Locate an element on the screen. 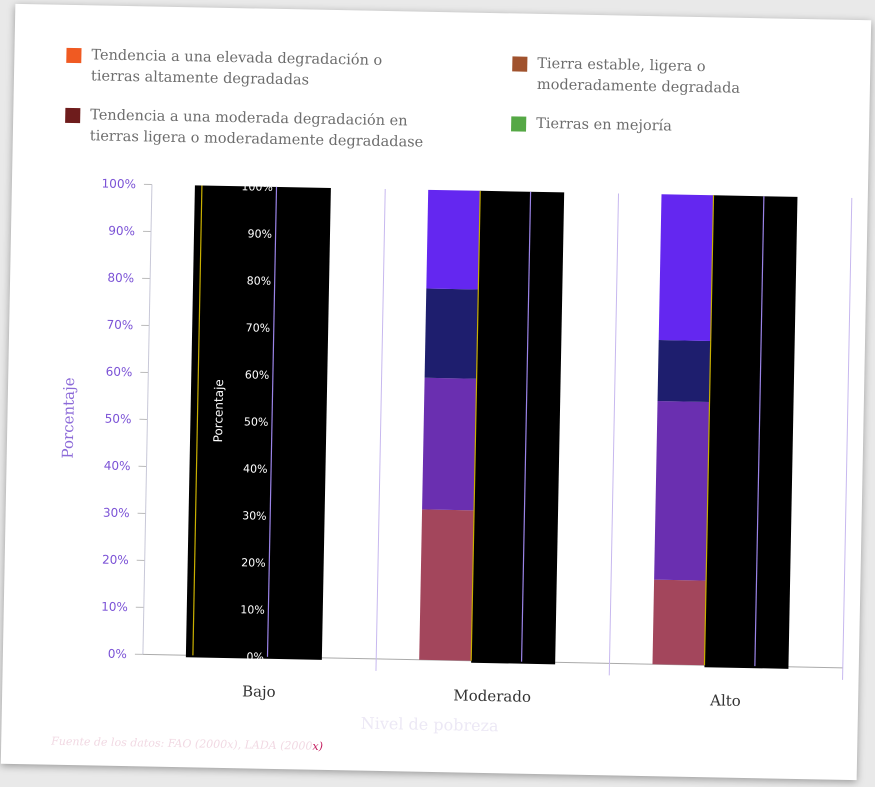 Image resolution: width=875 pixels, height=787 pixels. y-tick-label: 0% is located at coordinates (117, 654).